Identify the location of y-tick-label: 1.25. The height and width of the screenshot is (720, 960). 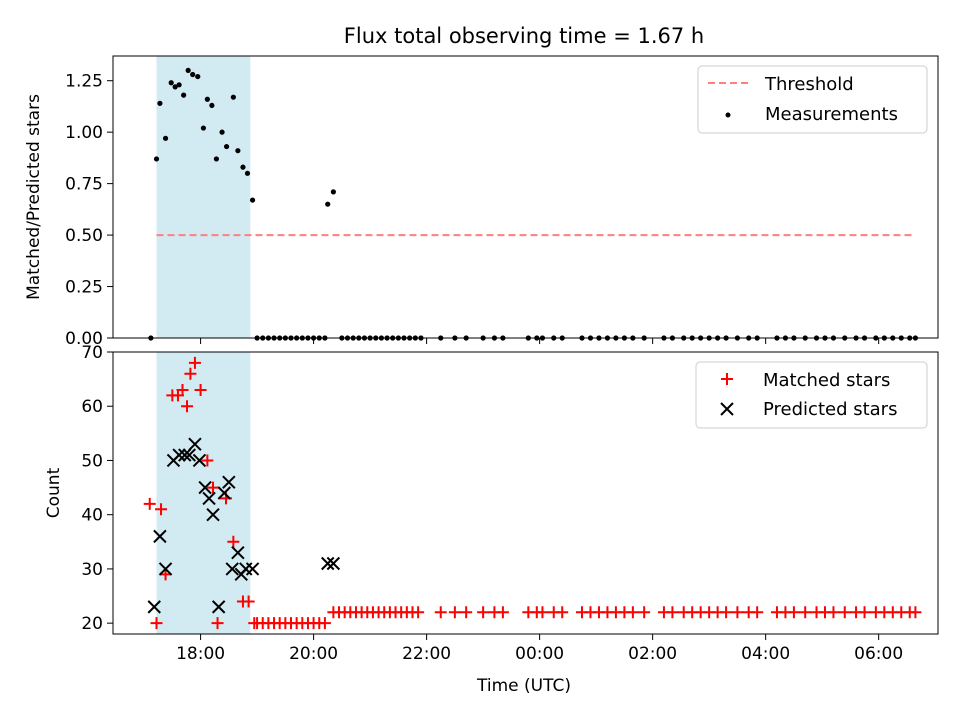
(84, 82).